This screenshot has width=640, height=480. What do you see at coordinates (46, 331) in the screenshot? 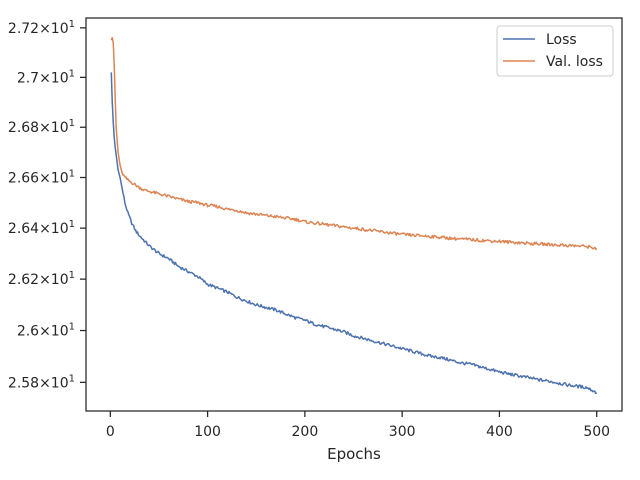
I see `y-tick-label: 2.6×10¹` at bounding box center [46, 331].